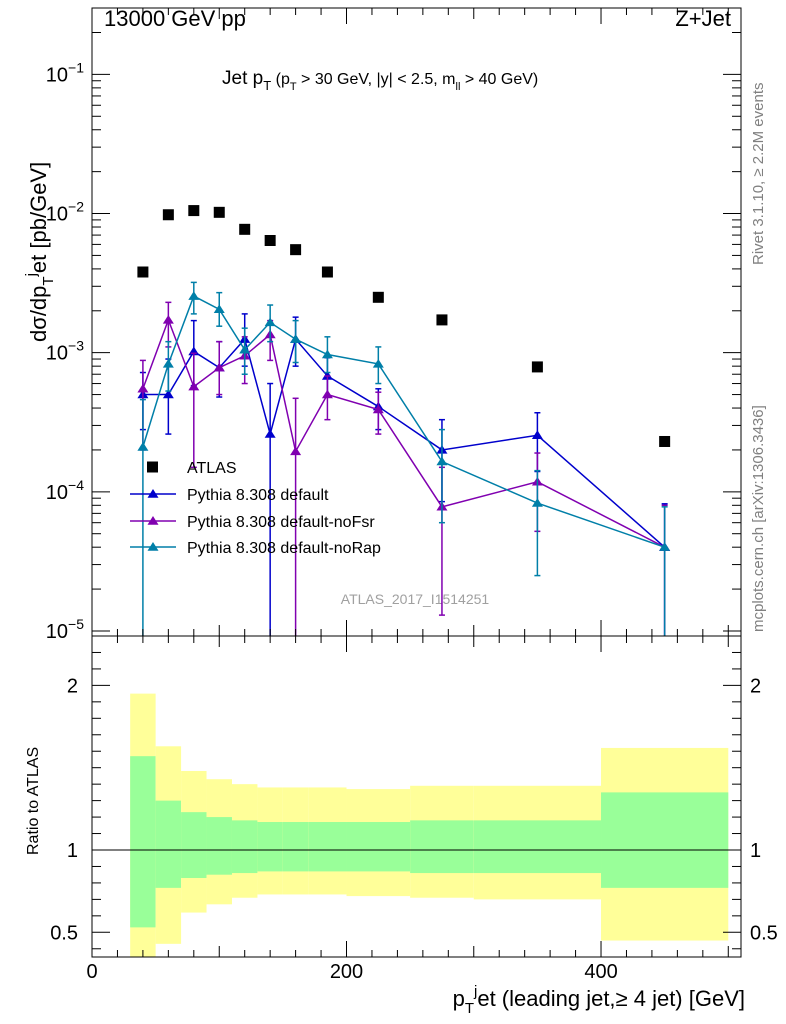 Image resolution: width=786 pixels, height=1024 pixels. What do you see at coordinates (600, 972) in the screenshot?
I see `x-tick-label: 400` at bounding box center [600, 972].